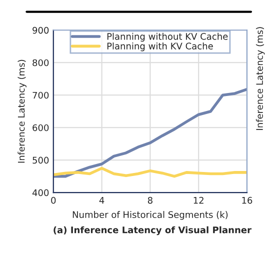 This screenshot has height=262, width=267. I want to click on legend-label: Planning with KV Cache, so click(160, 47).